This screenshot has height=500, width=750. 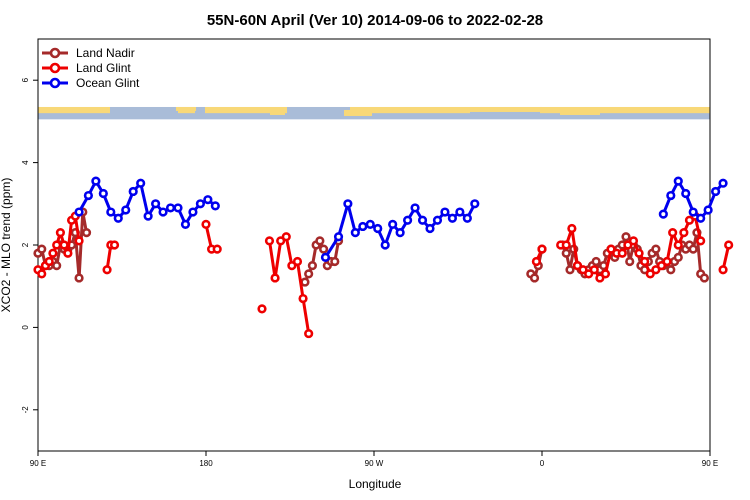 What do you see at coordinates (108, 83) in the screenshot?
I see `legend-label: Ocean Glint` at bounding box center [108, 83].